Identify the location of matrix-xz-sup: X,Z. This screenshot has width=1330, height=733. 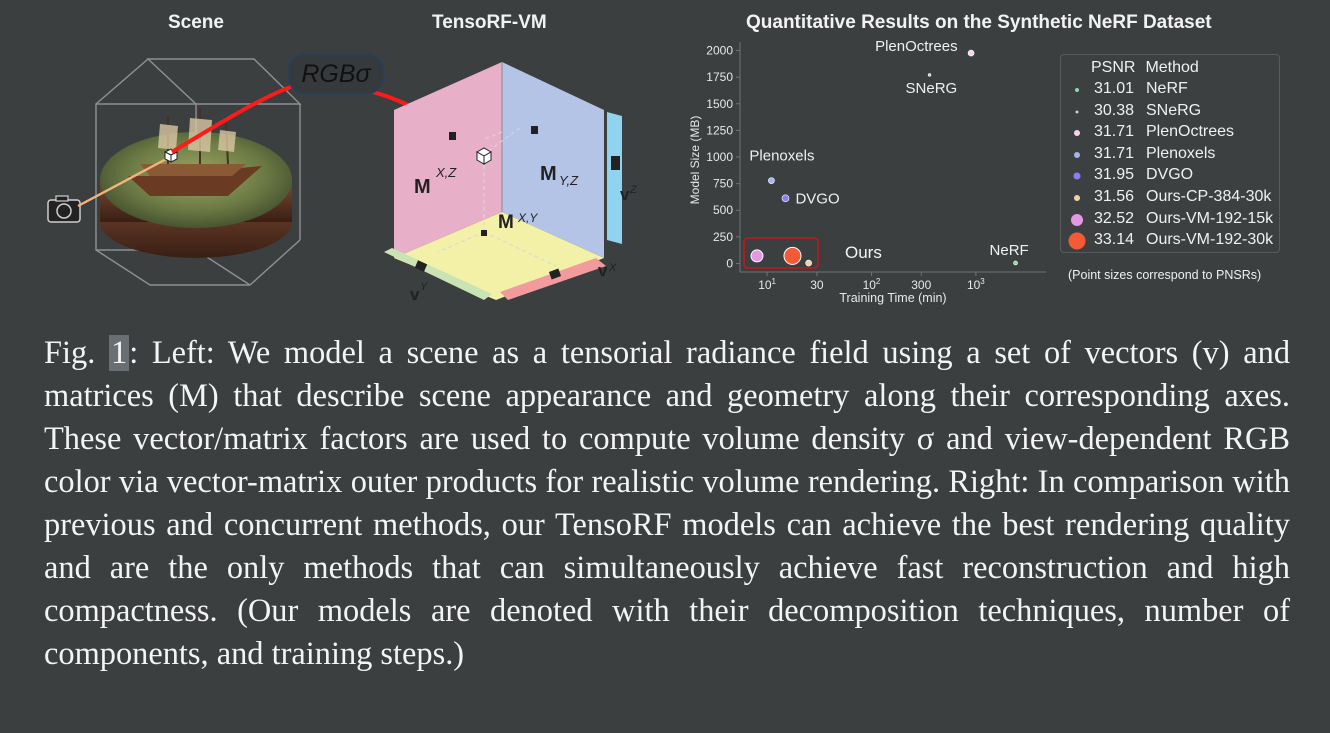
(446, 172).